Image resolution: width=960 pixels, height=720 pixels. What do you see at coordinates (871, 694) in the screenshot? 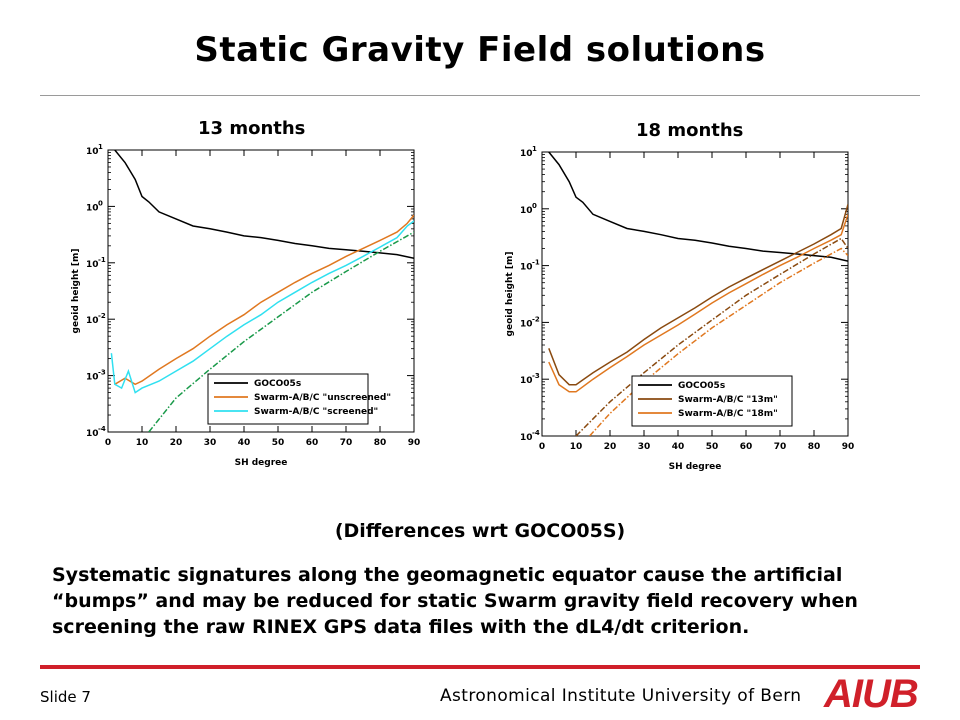
I see `aiub-logo: AIUB` at bounding box center [871, 694].